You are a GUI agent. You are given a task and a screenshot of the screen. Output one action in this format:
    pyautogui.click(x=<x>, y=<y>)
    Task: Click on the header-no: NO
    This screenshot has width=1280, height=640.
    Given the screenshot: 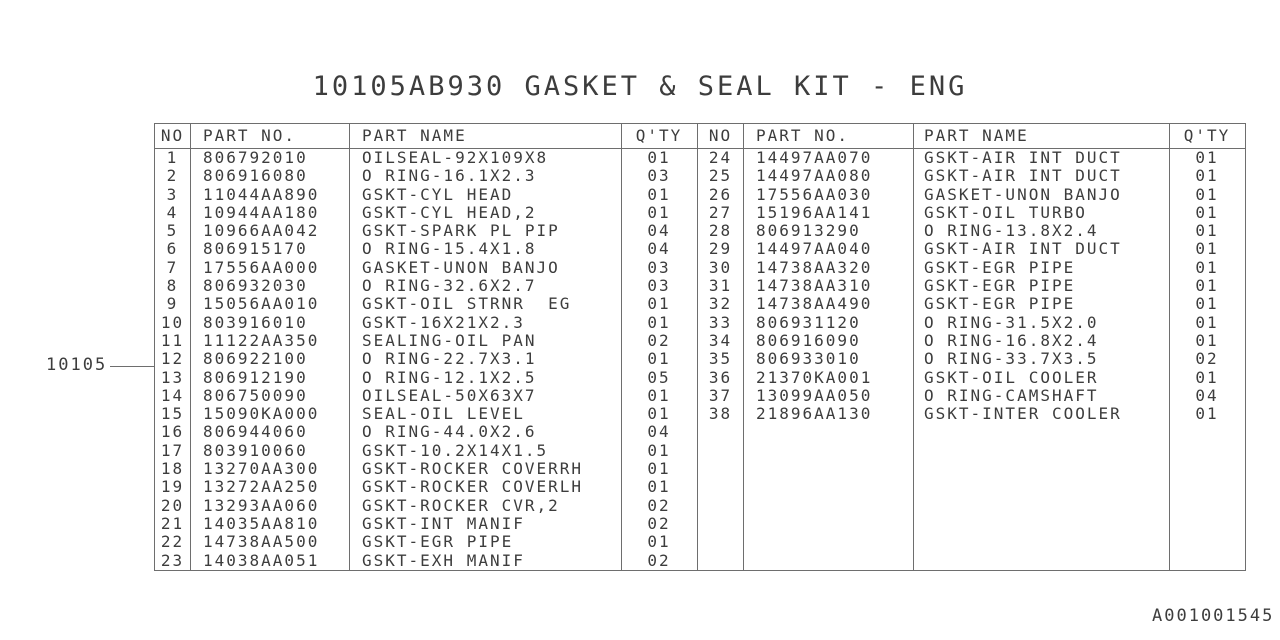 What is the action you would take?
    pyautogui.click(x=172, y=135)
    